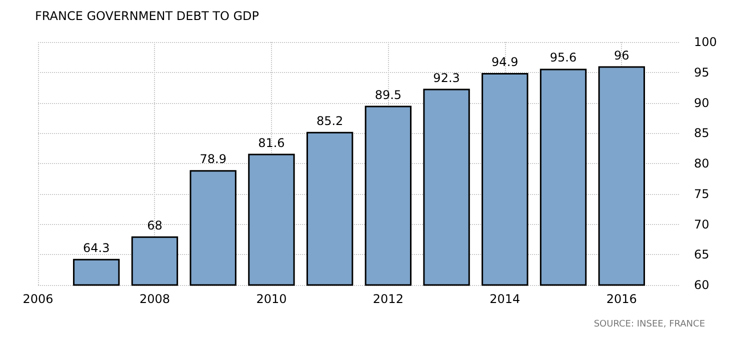  Describe the element at coordinates (330, 121) in the screenshot. I see `data-label: 85.2` at that location.